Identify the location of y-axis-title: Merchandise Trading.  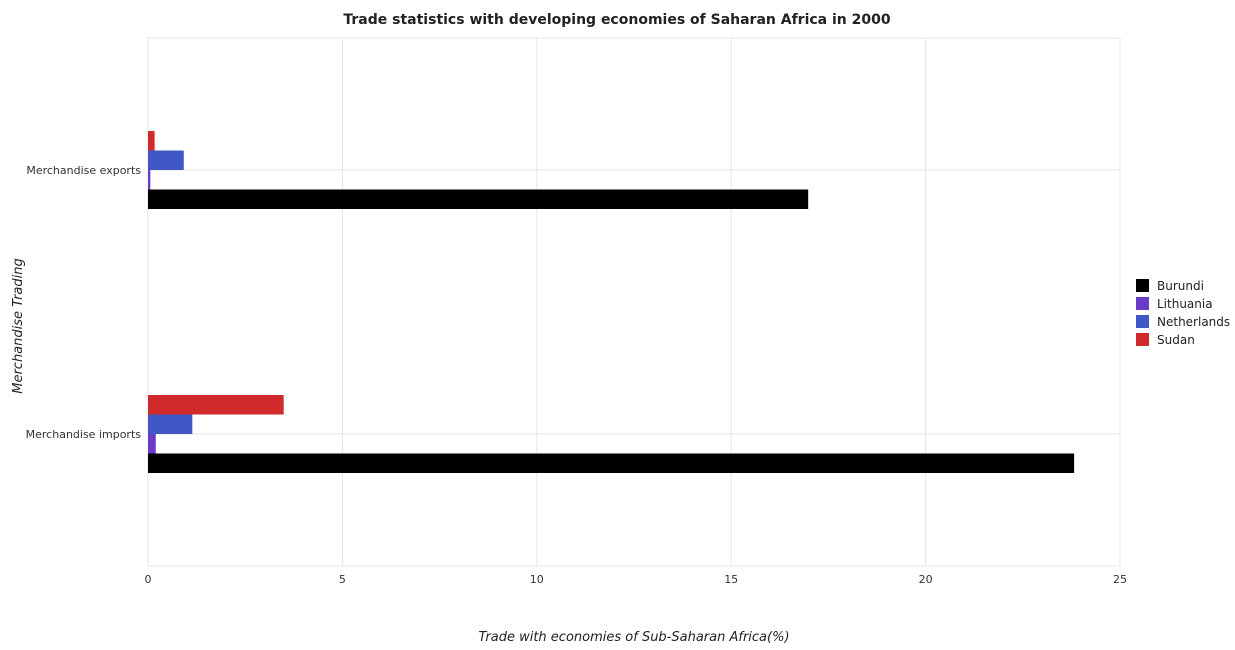
(18, 326).